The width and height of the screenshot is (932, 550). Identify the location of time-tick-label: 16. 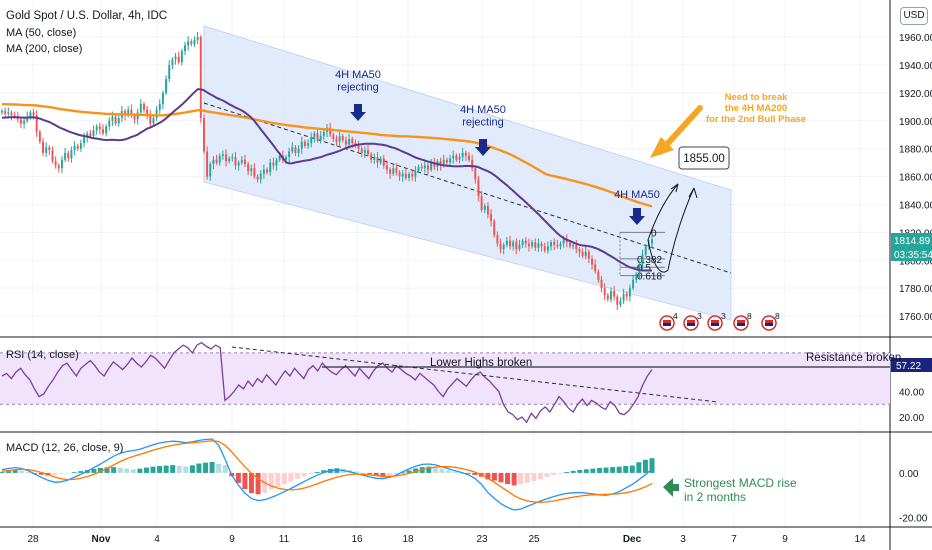
(357, 539).